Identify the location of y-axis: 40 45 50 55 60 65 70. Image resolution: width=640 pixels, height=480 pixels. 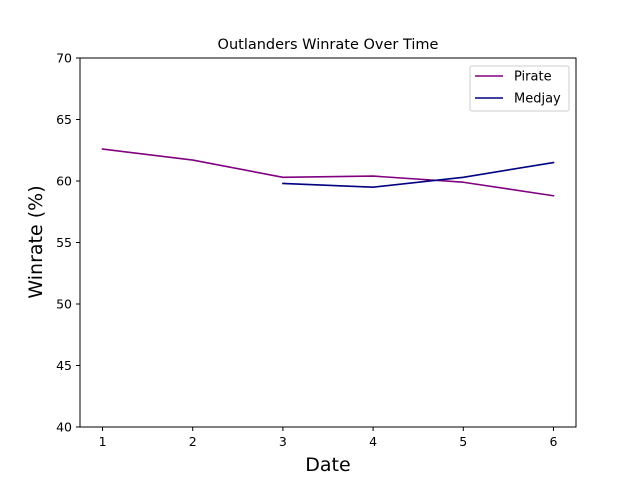
(68, 243).